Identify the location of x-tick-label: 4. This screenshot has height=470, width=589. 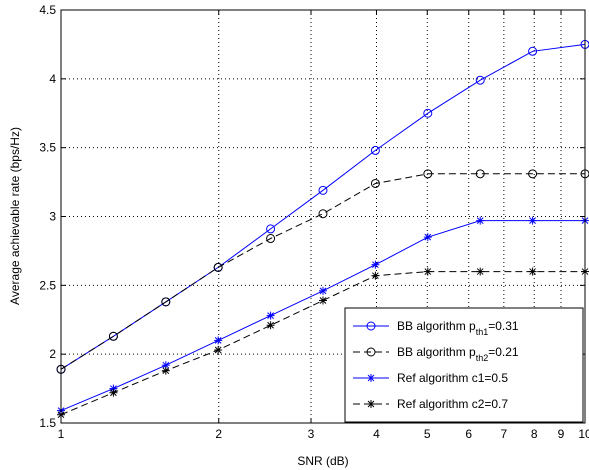
(376, 434).